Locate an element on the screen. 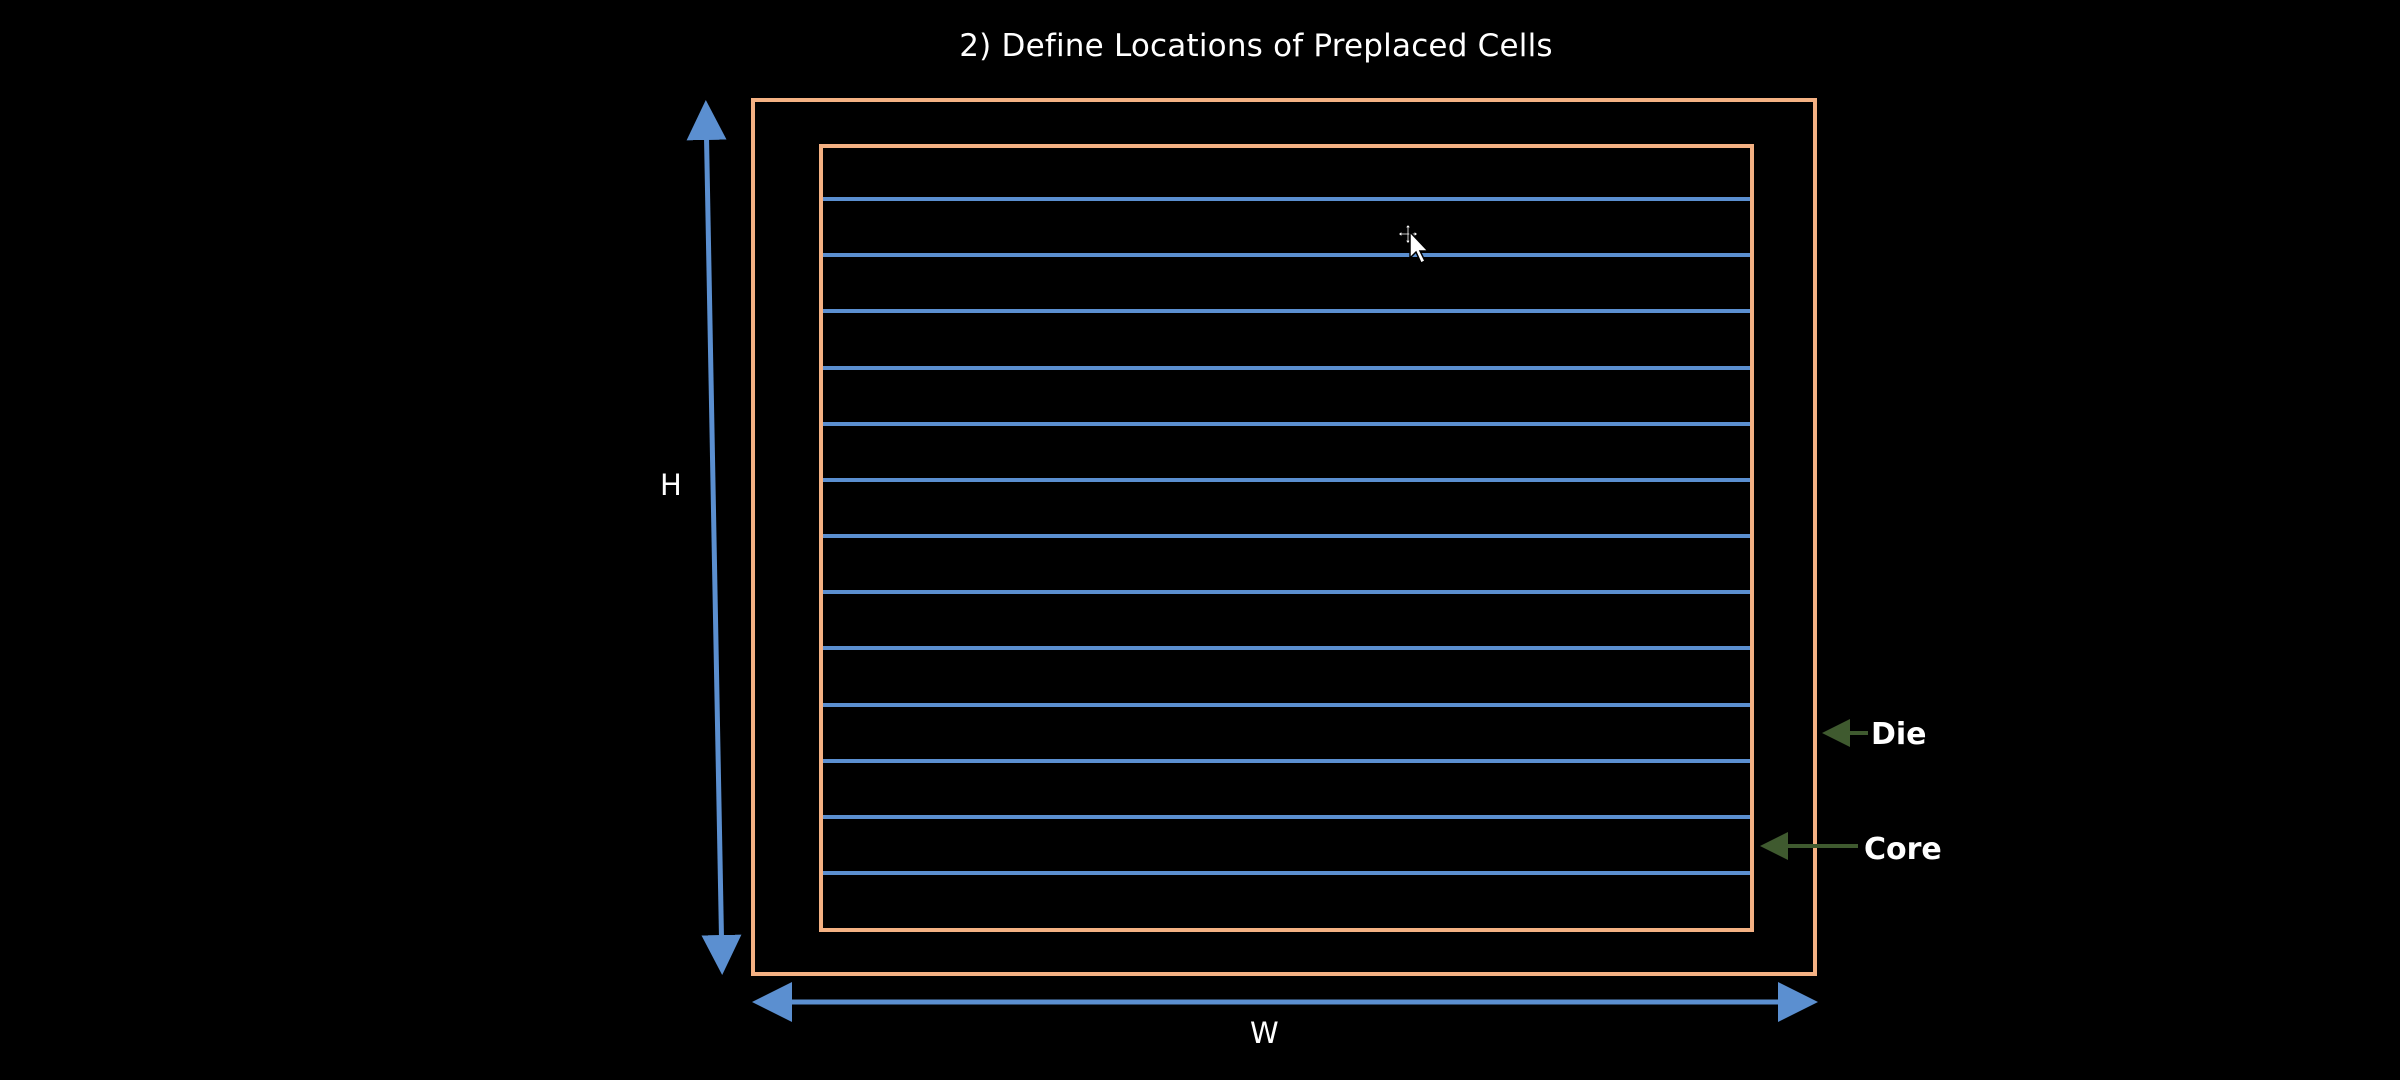 The height and width of the screenshot is (1080, 2400). move-cursor-icon is located at coordinates (1413, 244).